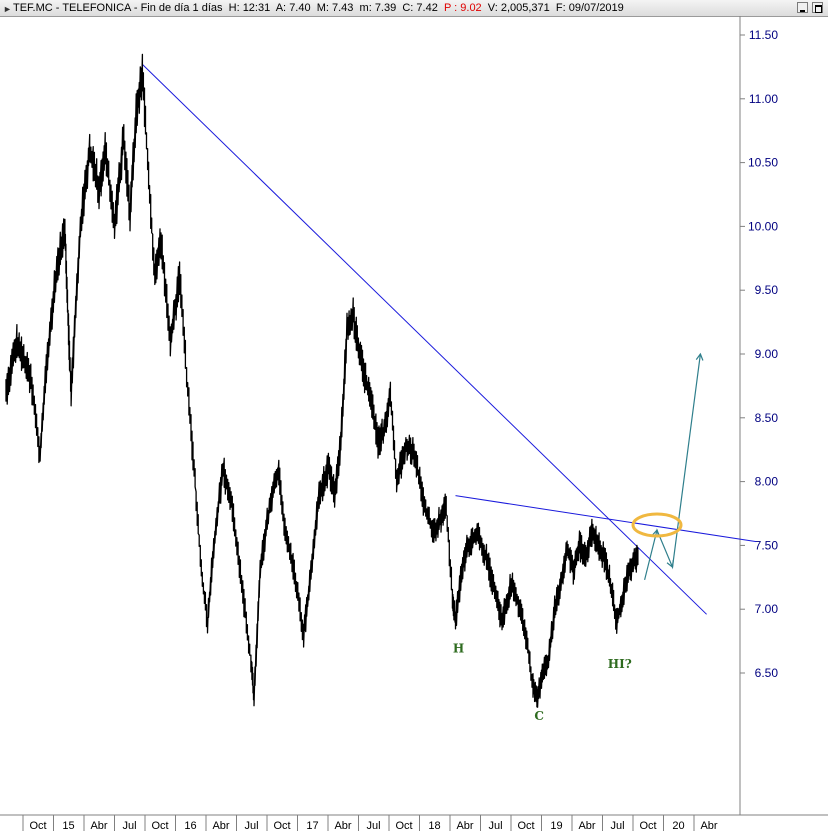 The height and width of the screenshot is (831, 828). I want to click on y-tick-label: 6.50, so click(767, 673).